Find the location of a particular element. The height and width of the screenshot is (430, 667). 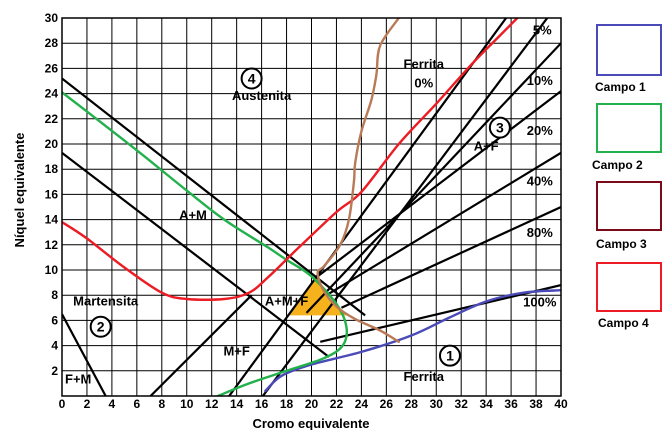

x-tick-label: 18 is located at coordinates (287, 404).